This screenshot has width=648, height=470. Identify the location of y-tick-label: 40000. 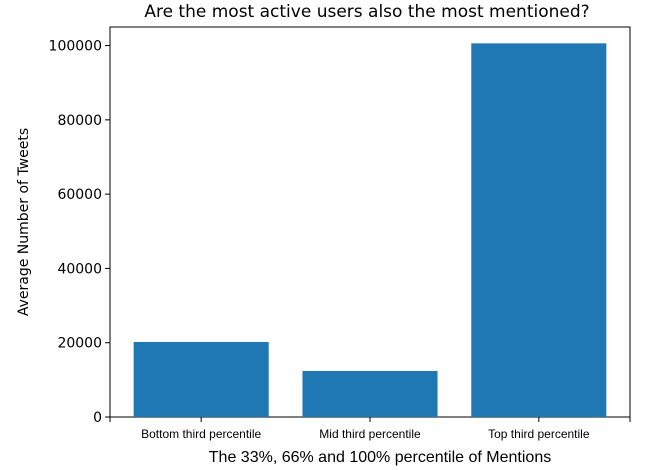
(79, 269).